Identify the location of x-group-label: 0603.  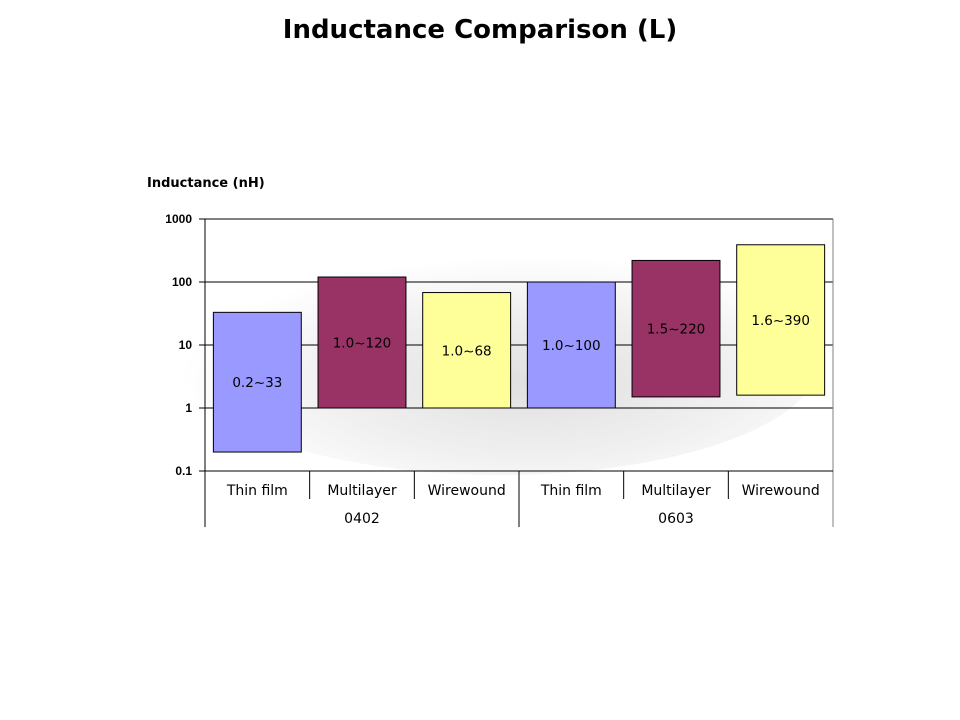
(676, 519).